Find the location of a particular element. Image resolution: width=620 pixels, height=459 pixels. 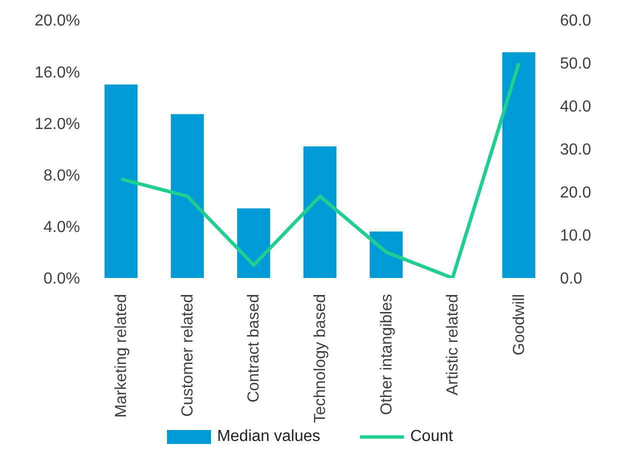

y-tick-label: 0.0% is located at coordinates (62, 279).